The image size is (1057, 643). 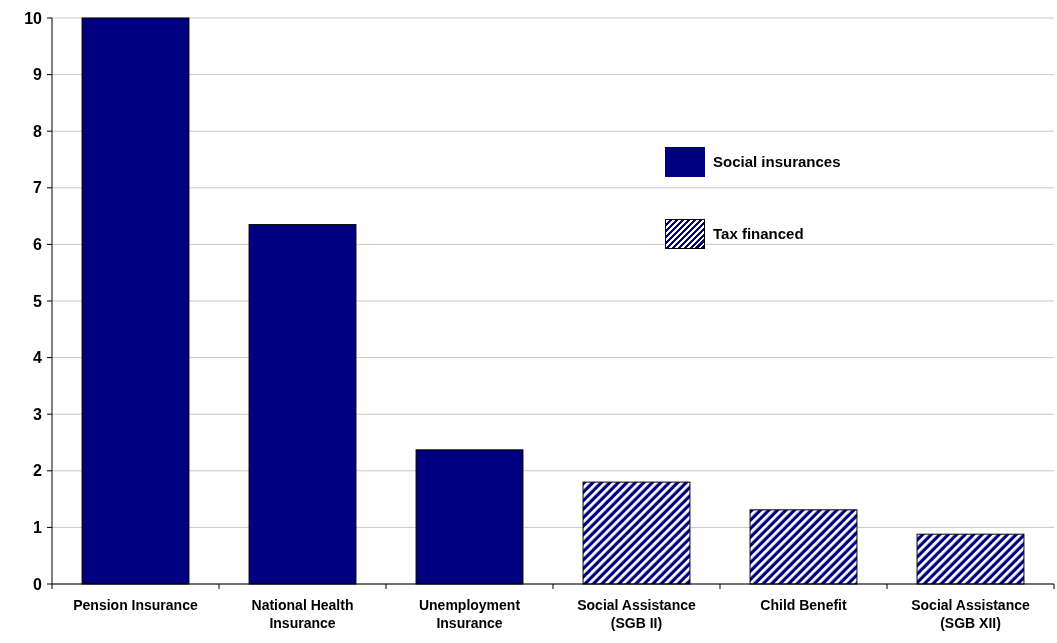 I want to click on y-tick-label: 2, so click(x=38, y=471).